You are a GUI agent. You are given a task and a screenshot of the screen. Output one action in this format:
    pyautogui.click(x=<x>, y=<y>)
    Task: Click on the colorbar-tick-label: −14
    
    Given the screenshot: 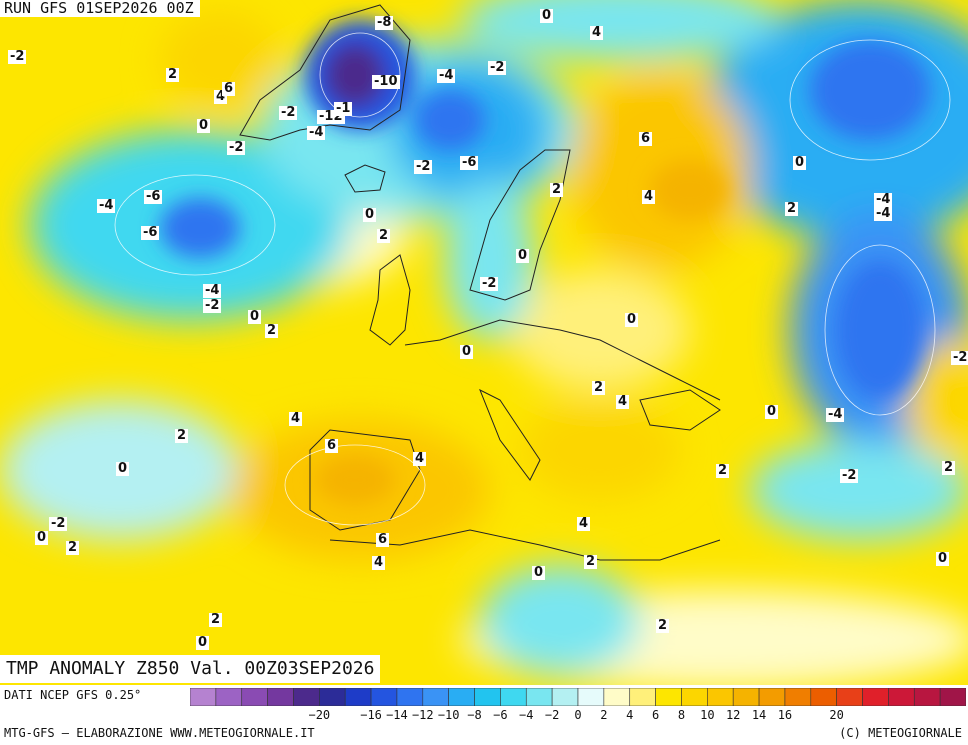 What is the action you would take?
    pyautogui.click(x=397, y=715)
    